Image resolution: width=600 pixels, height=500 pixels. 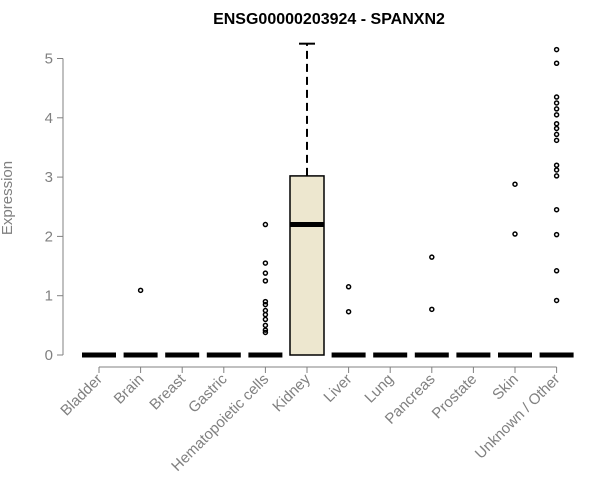 What do you see at coordinates (49, 177) in the screenshot?
I see `y-tick-label: 3` at bounding box center [49, 177].